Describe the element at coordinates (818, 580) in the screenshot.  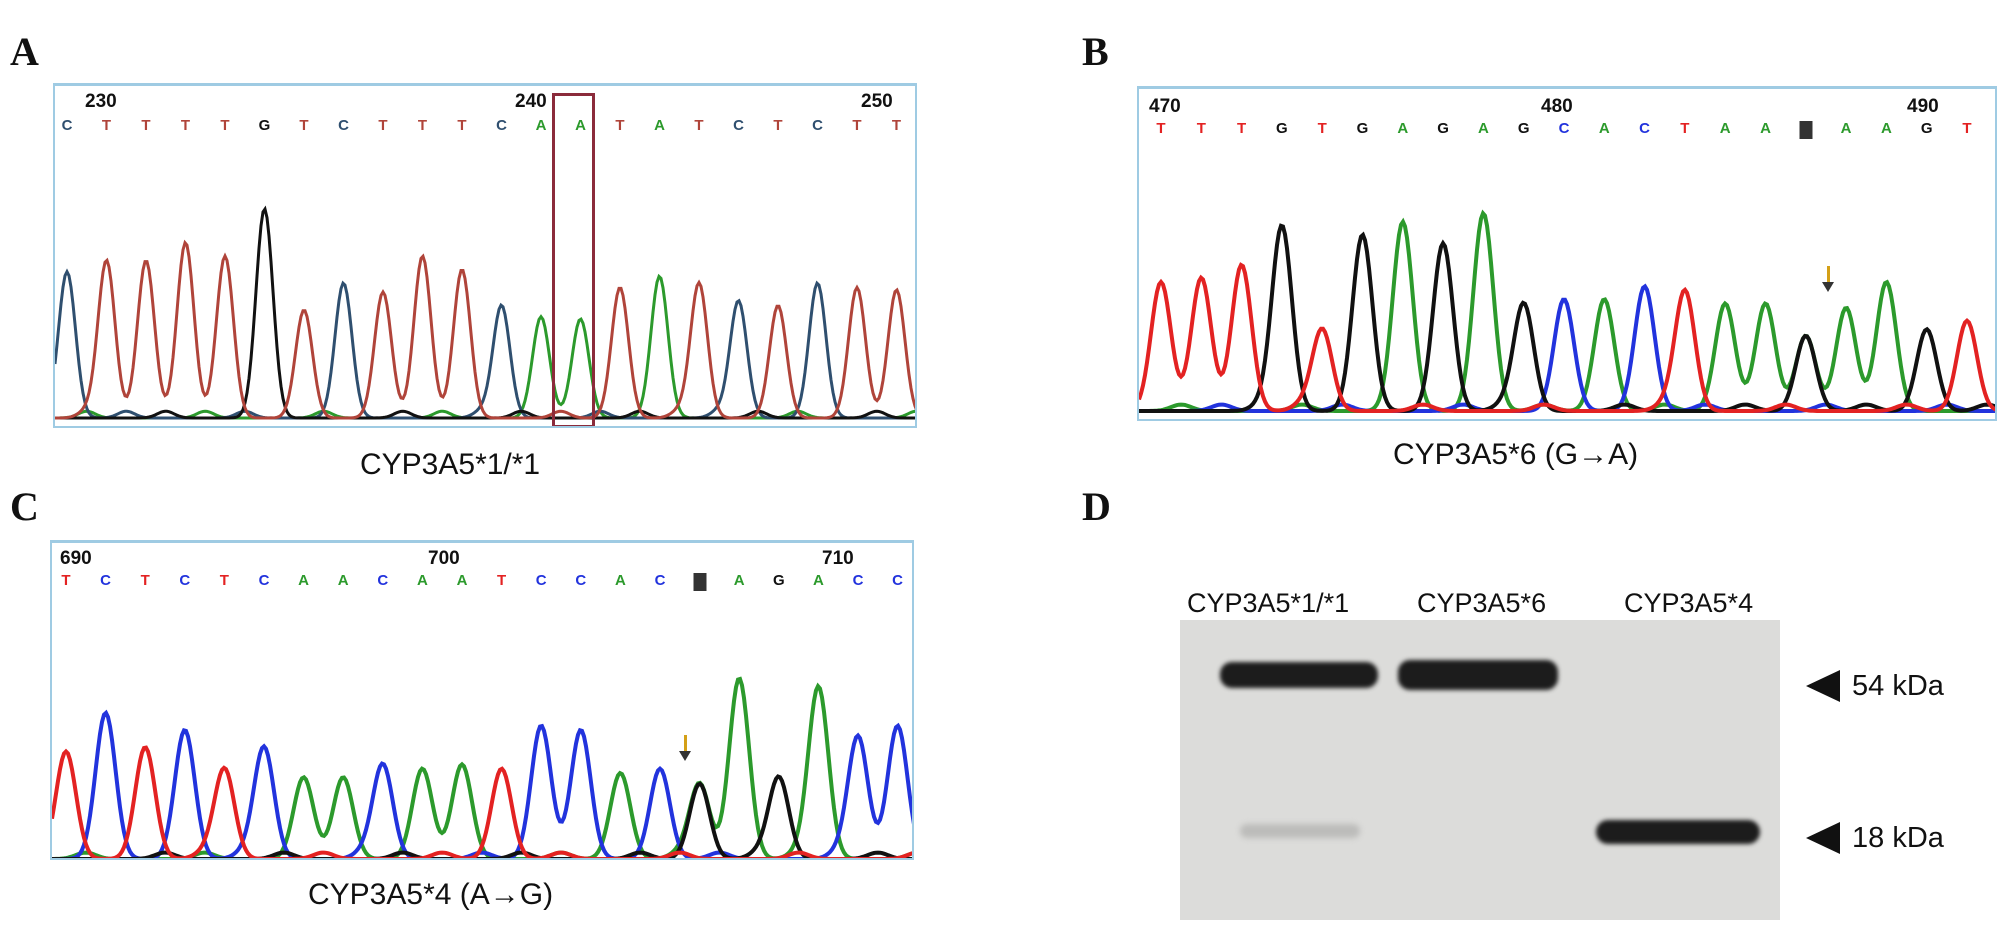
I see `base-call-c-19: A` at that location.